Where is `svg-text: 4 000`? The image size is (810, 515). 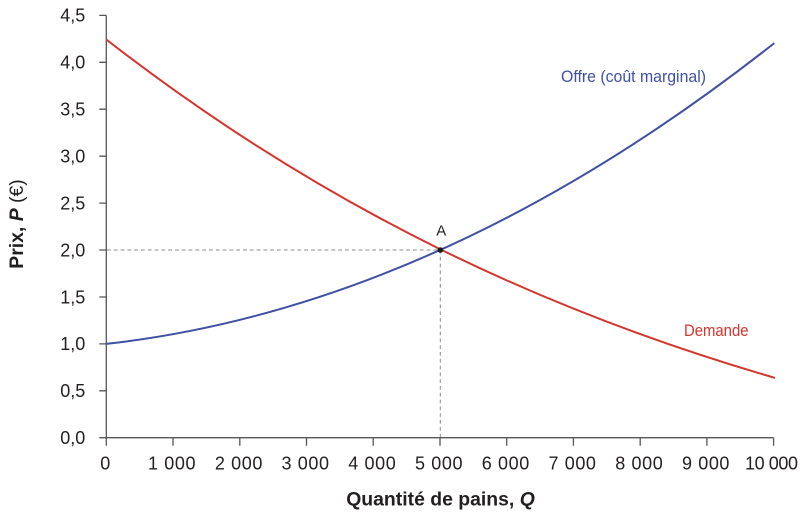
svg-text: 4 000 is located at coordinates (372, 464).